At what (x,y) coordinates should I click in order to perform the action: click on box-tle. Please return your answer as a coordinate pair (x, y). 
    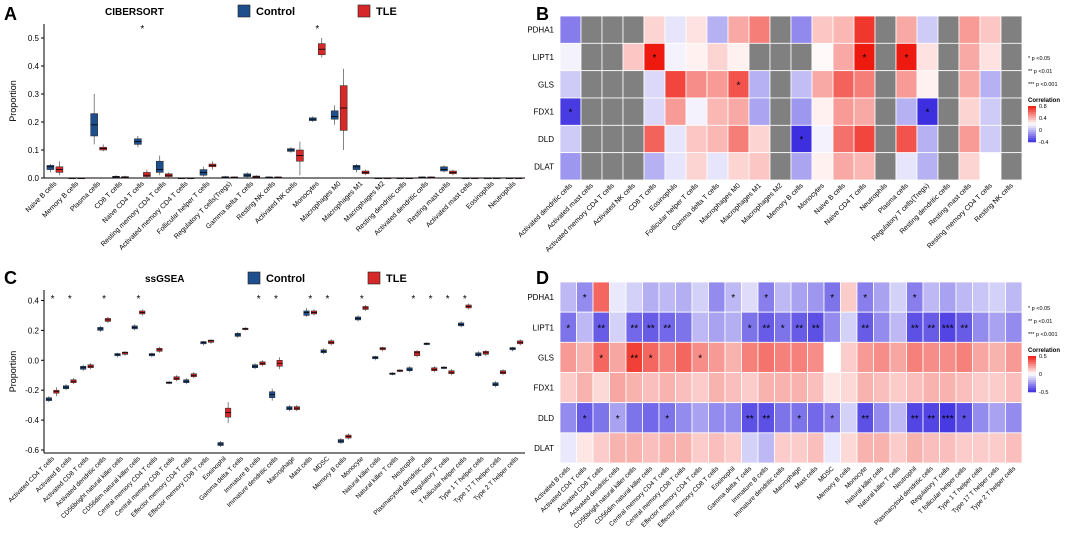
    Looking at the image, I should click on (147, 174).